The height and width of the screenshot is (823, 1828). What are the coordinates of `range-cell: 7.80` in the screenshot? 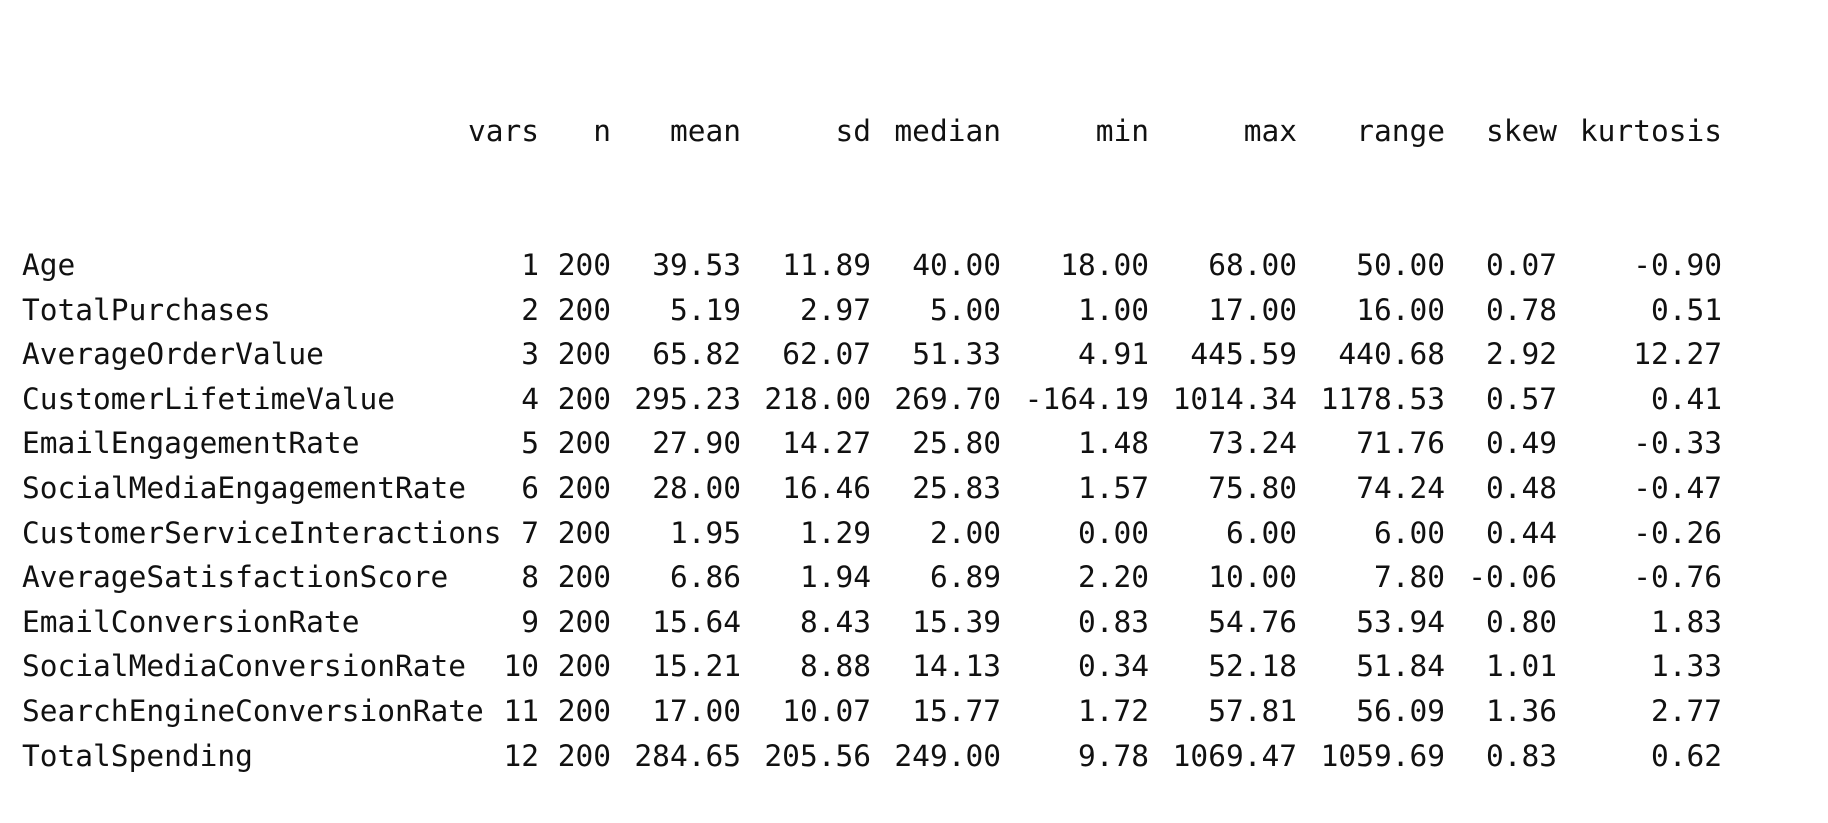 It's located at (1409, 577).